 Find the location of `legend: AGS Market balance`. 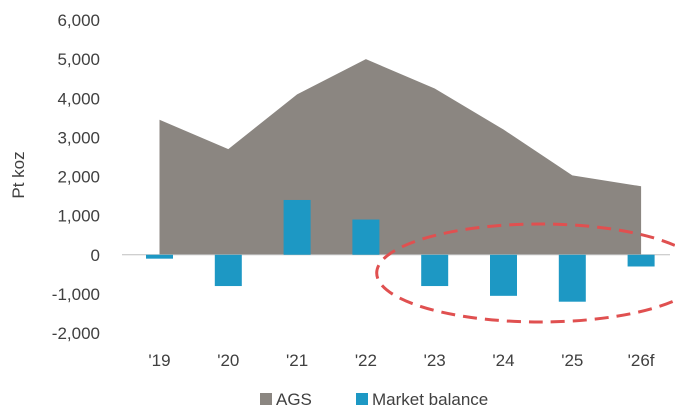

legend: AGS Market balance is located at coordinates (374, 399).